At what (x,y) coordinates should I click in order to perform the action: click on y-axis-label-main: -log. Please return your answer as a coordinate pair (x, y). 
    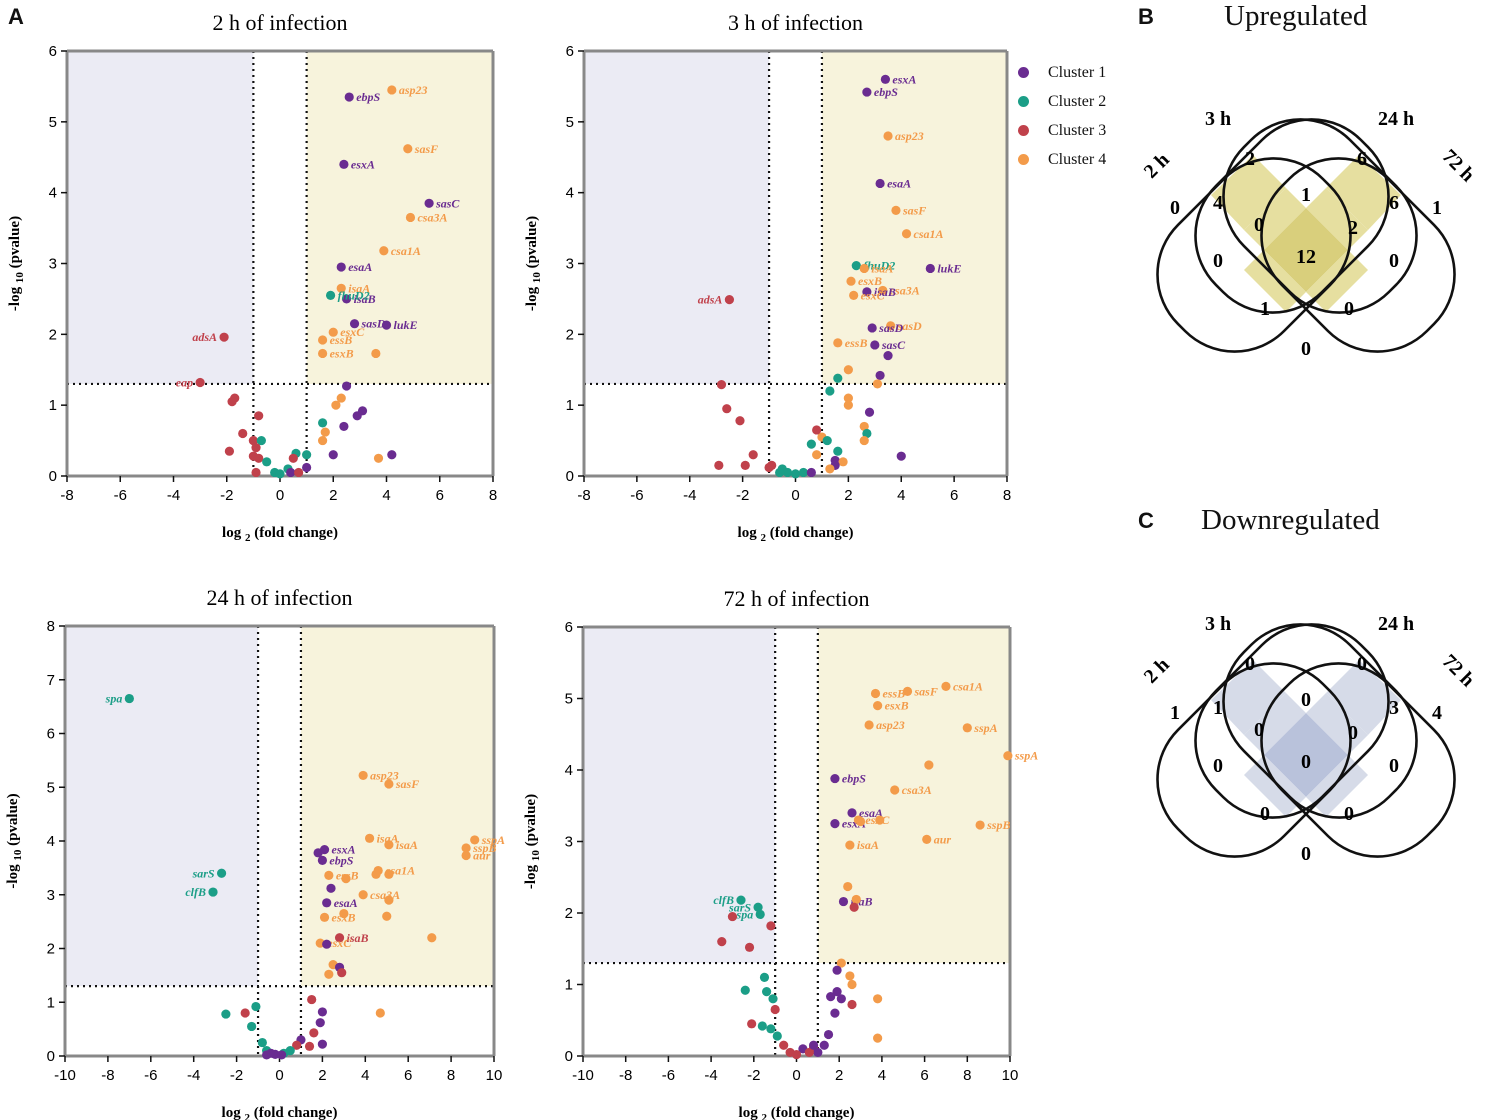
    Looking at the image, I should click on (532, 297).